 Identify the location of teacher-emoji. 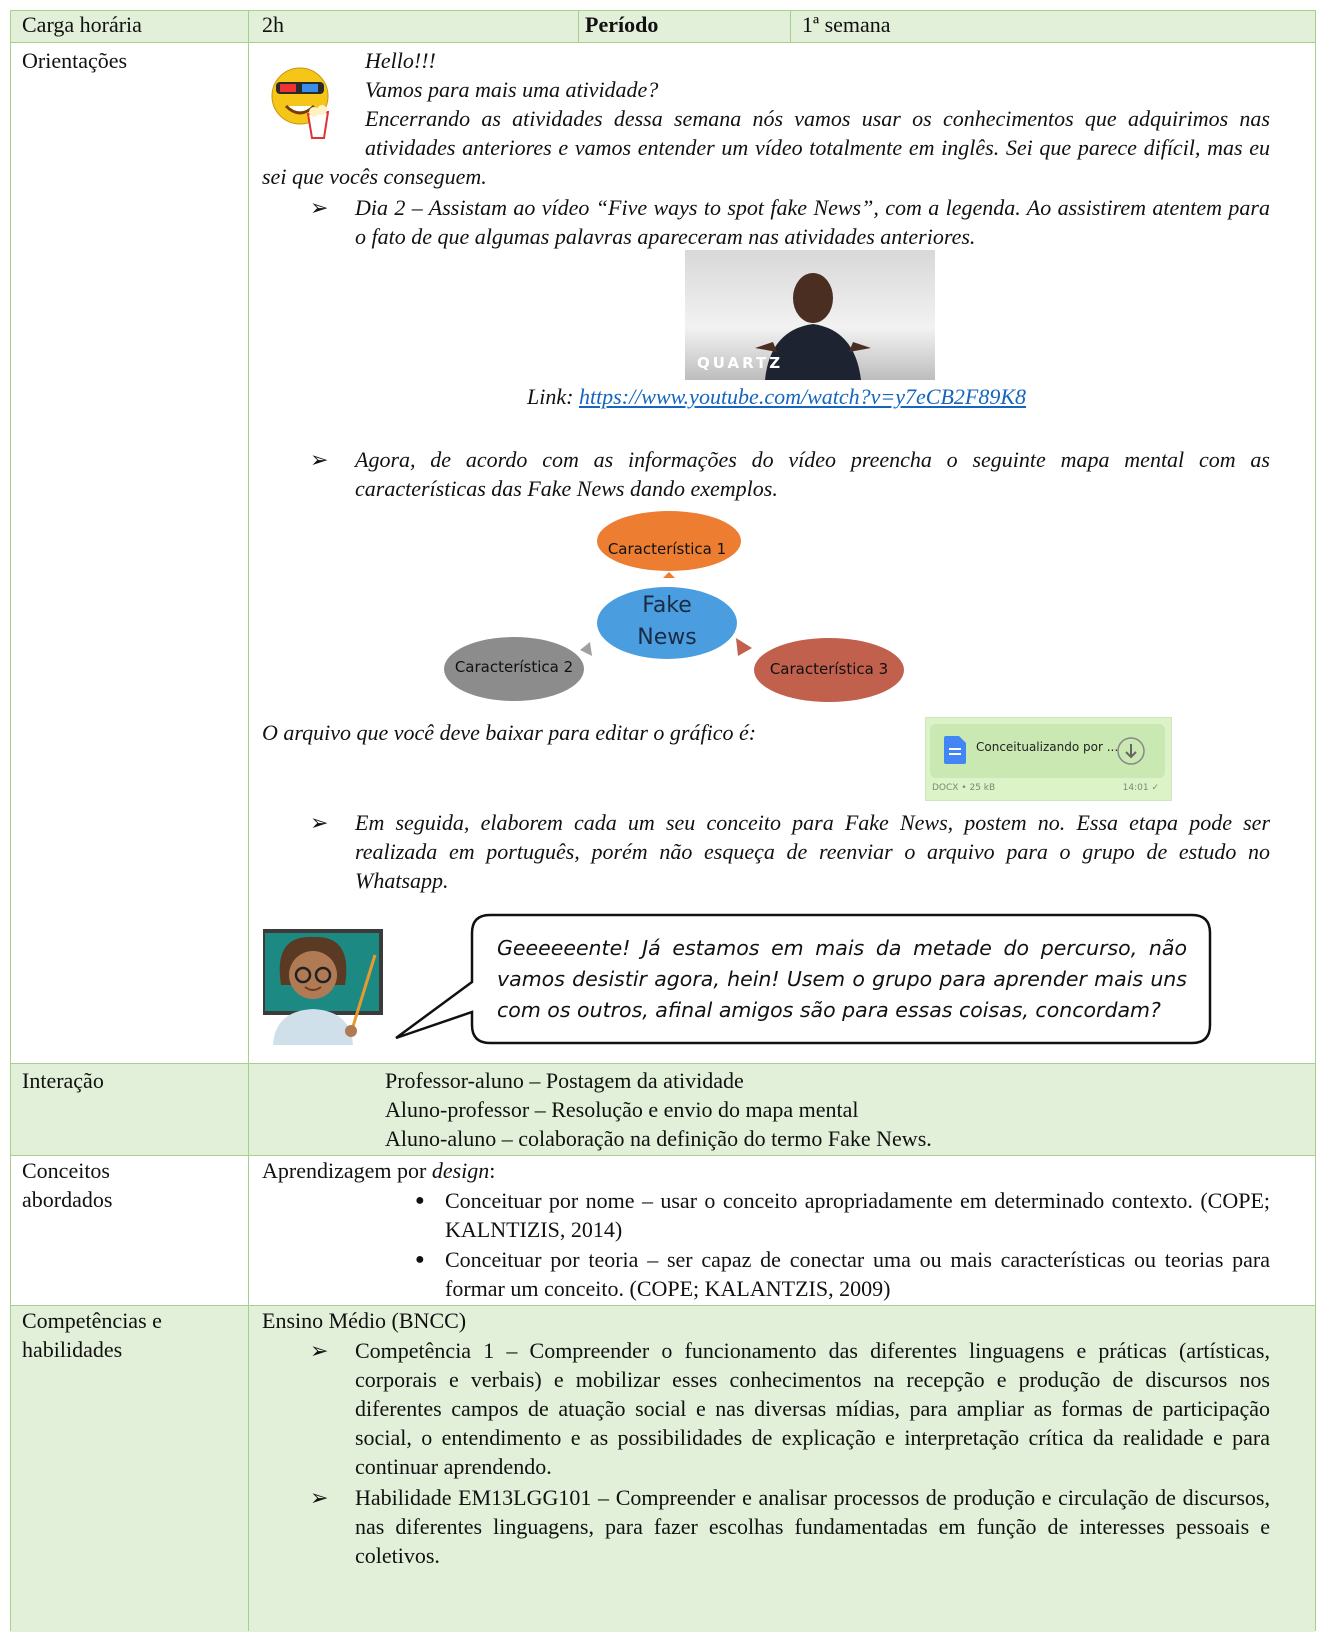
(323, 987).